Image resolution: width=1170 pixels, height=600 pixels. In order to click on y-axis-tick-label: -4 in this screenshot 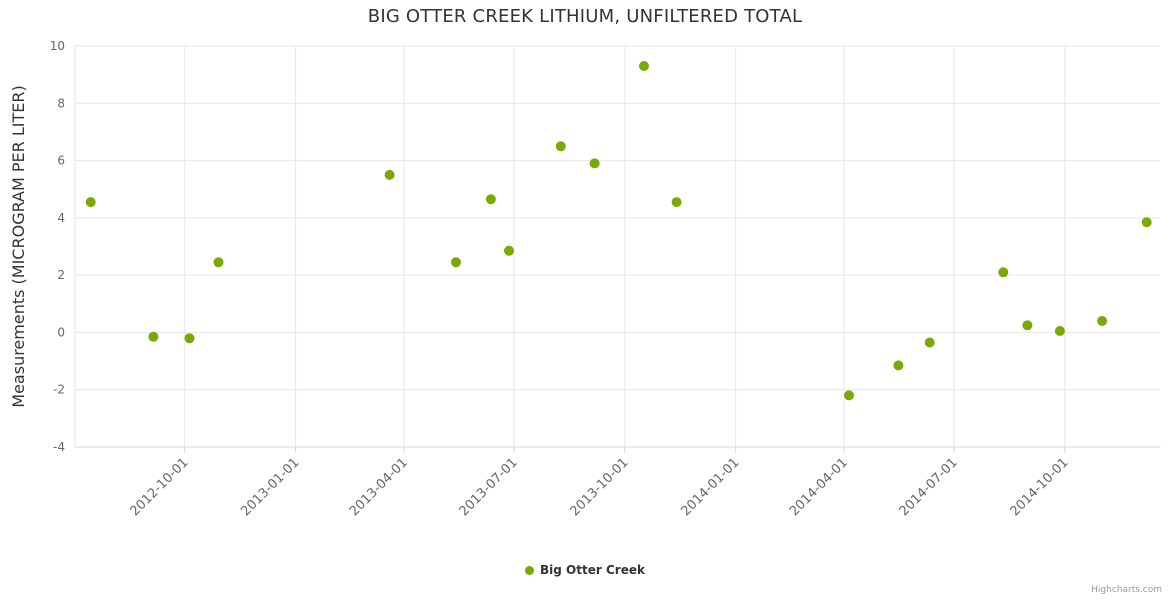, I will do `click(59, 447)`.